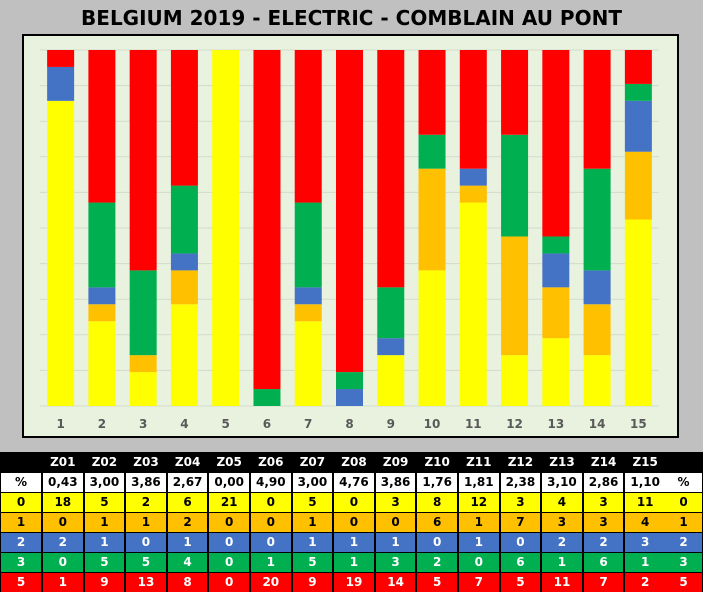 The height and width of the screenshot is (592, 703). Describe the element at coordinates (312, 462) in the screenshot. I see `table-cell: Z07` at that location.